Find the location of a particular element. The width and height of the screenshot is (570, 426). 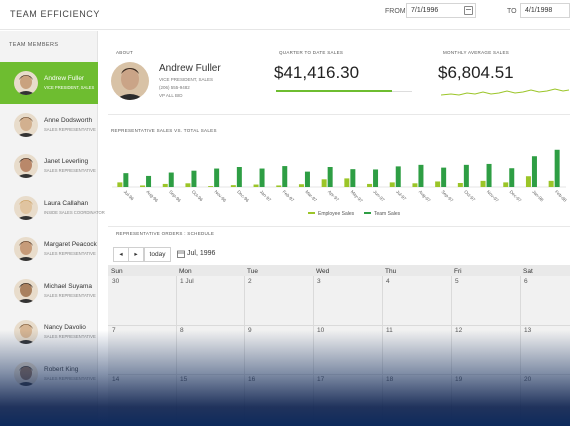

calendar-day-cell: 15 is located at coordinates (184, 379).